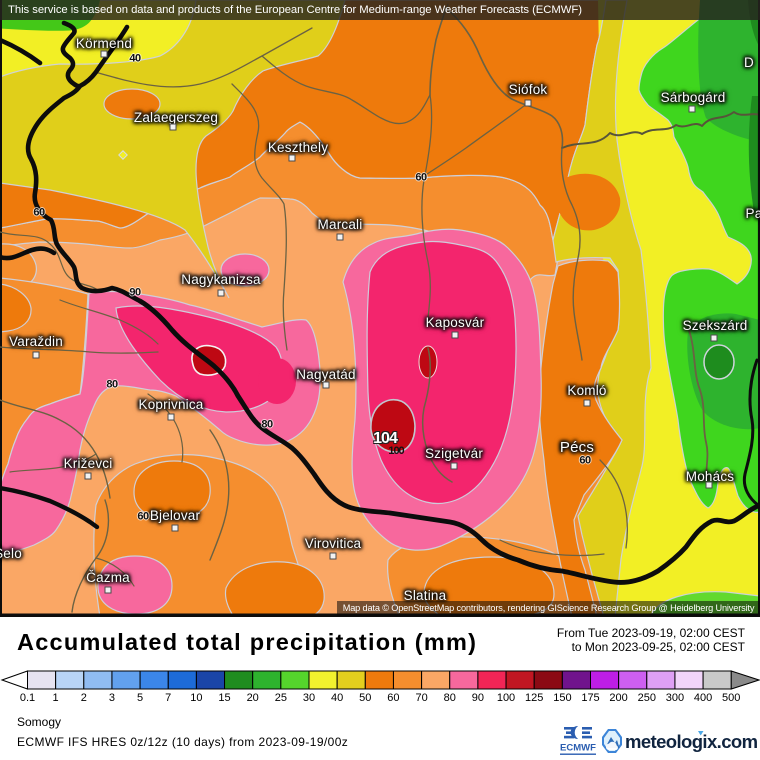 The width and height of the screenshot is (760, 760). I want to click on svg-text: ECMWF, so click(578, 748).